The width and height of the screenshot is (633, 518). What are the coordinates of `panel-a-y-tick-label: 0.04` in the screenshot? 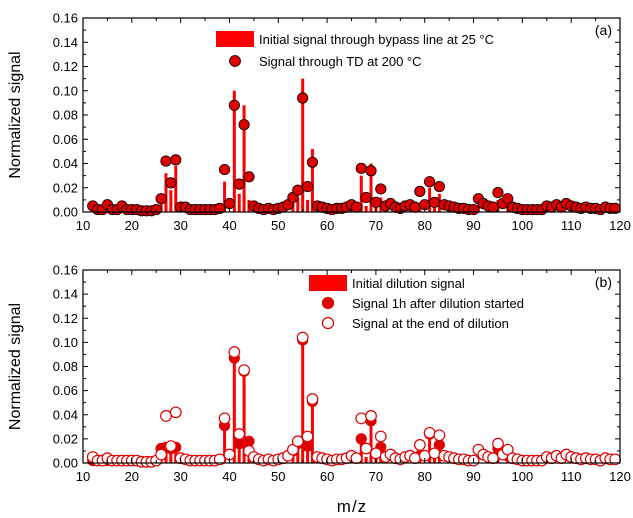 It's located at (65, 163).